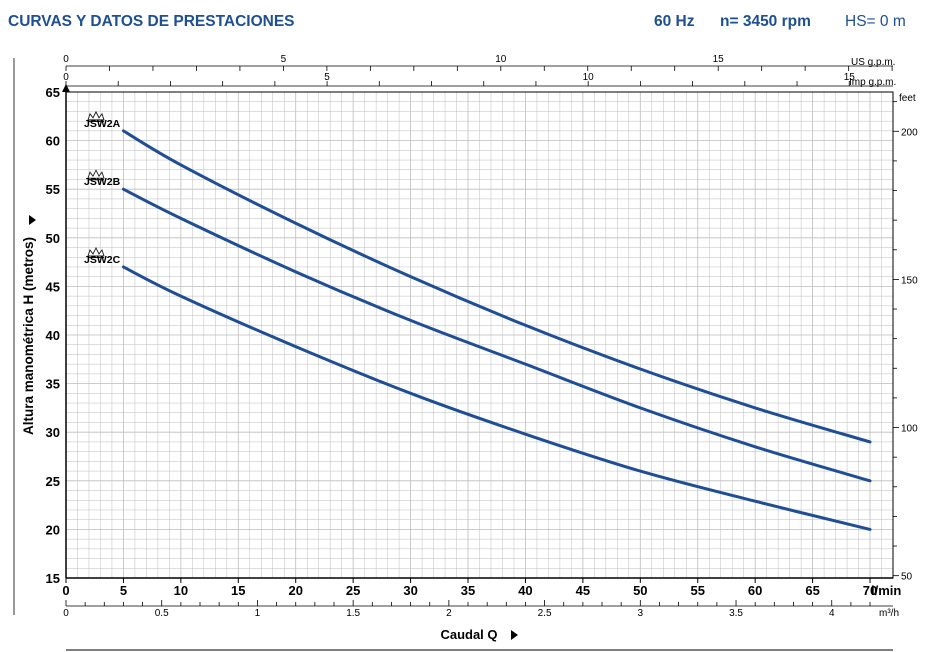  Describe the element at coordinates (66, 613) in the screenshot. I see `m3h-tick-label: 0` at that location.